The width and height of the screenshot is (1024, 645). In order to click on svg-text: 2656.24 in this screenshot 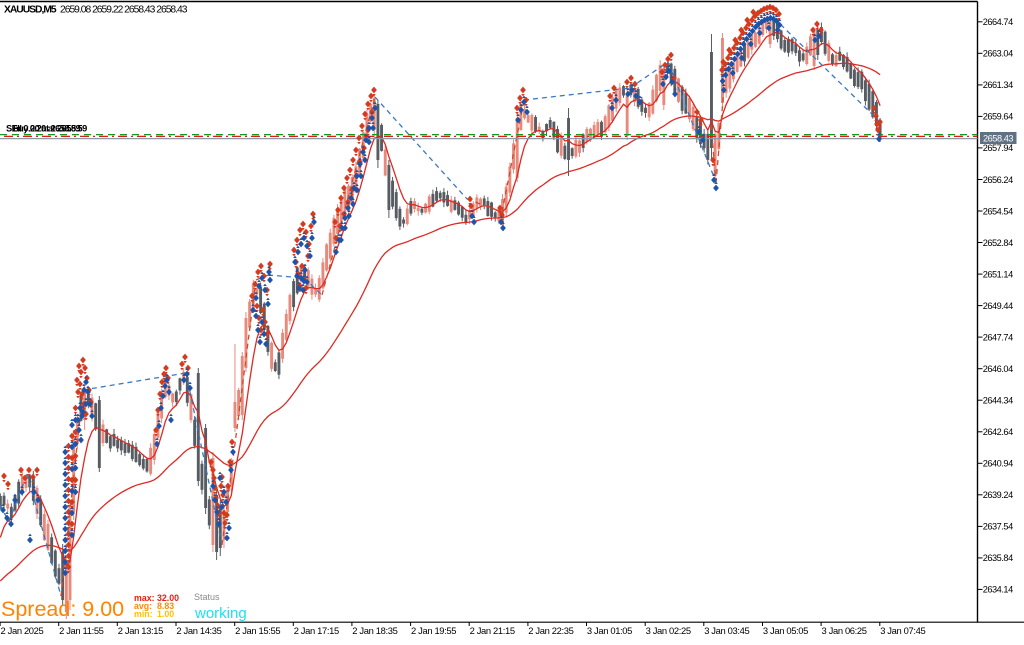, I will do `click(998, 180)`.